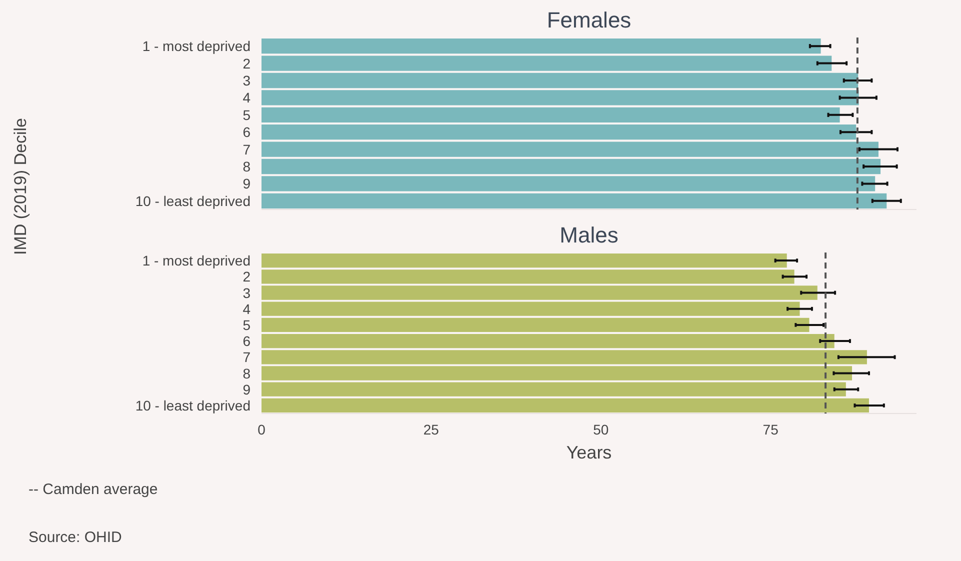  What do you see at coordinates (75, 537) in the screenshot?
I see `source-note: Source: OHID` at bounding box center [75, 537].